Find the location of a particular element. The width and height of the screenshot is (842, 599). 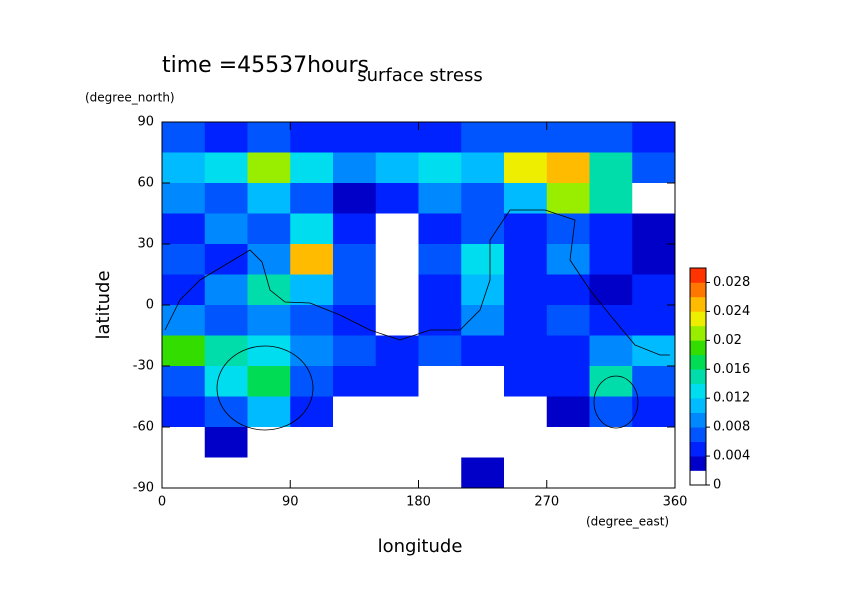

y-tick-label: -90 is located at coordinates (143, 488).